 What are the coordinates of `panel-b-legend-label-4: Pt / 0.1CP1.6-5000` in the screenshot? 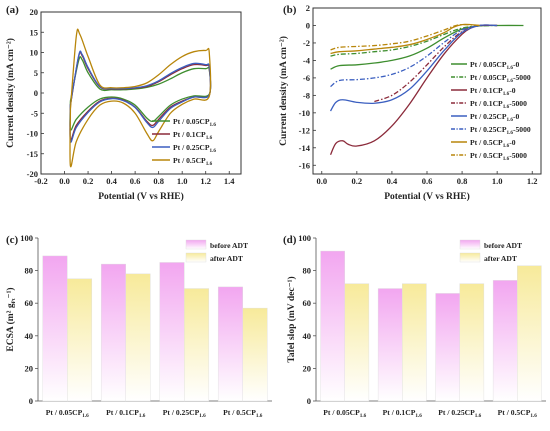 It's located at (498, 104).